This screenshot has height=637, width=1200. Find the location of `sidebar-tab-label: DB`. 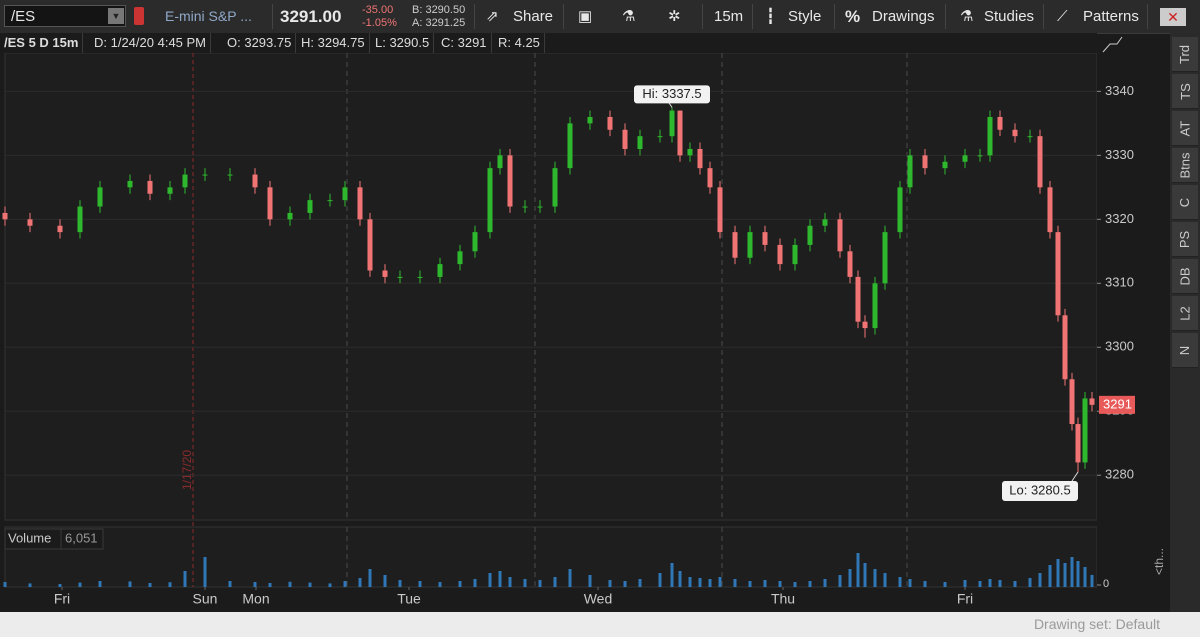

sidebar-tab-label: DB is located at coordinates (1185, 276).